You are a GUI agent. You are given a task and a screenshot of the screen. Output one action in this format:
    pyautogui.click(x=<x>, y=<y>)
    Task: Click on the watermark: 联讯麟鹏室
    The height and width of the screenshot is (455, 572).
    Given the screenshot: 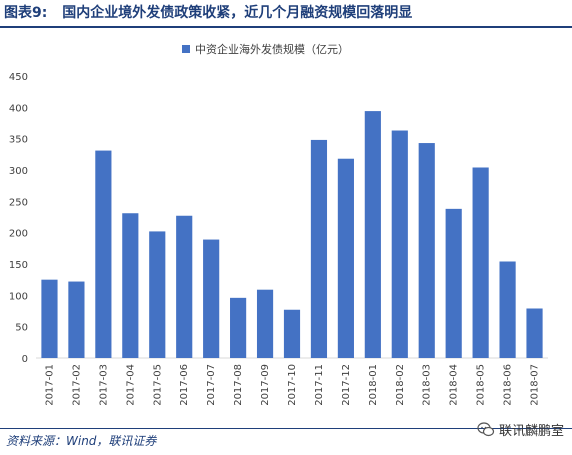 What is the action you would take?
    pyautogui.click(x=520, y=429)
    